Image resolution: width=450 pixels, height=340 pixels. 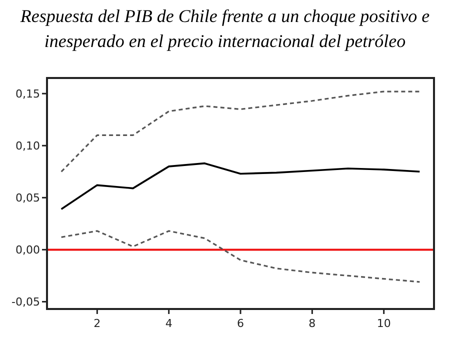 I want to click on x-tick-label: 8, so click(x=312, y=323).